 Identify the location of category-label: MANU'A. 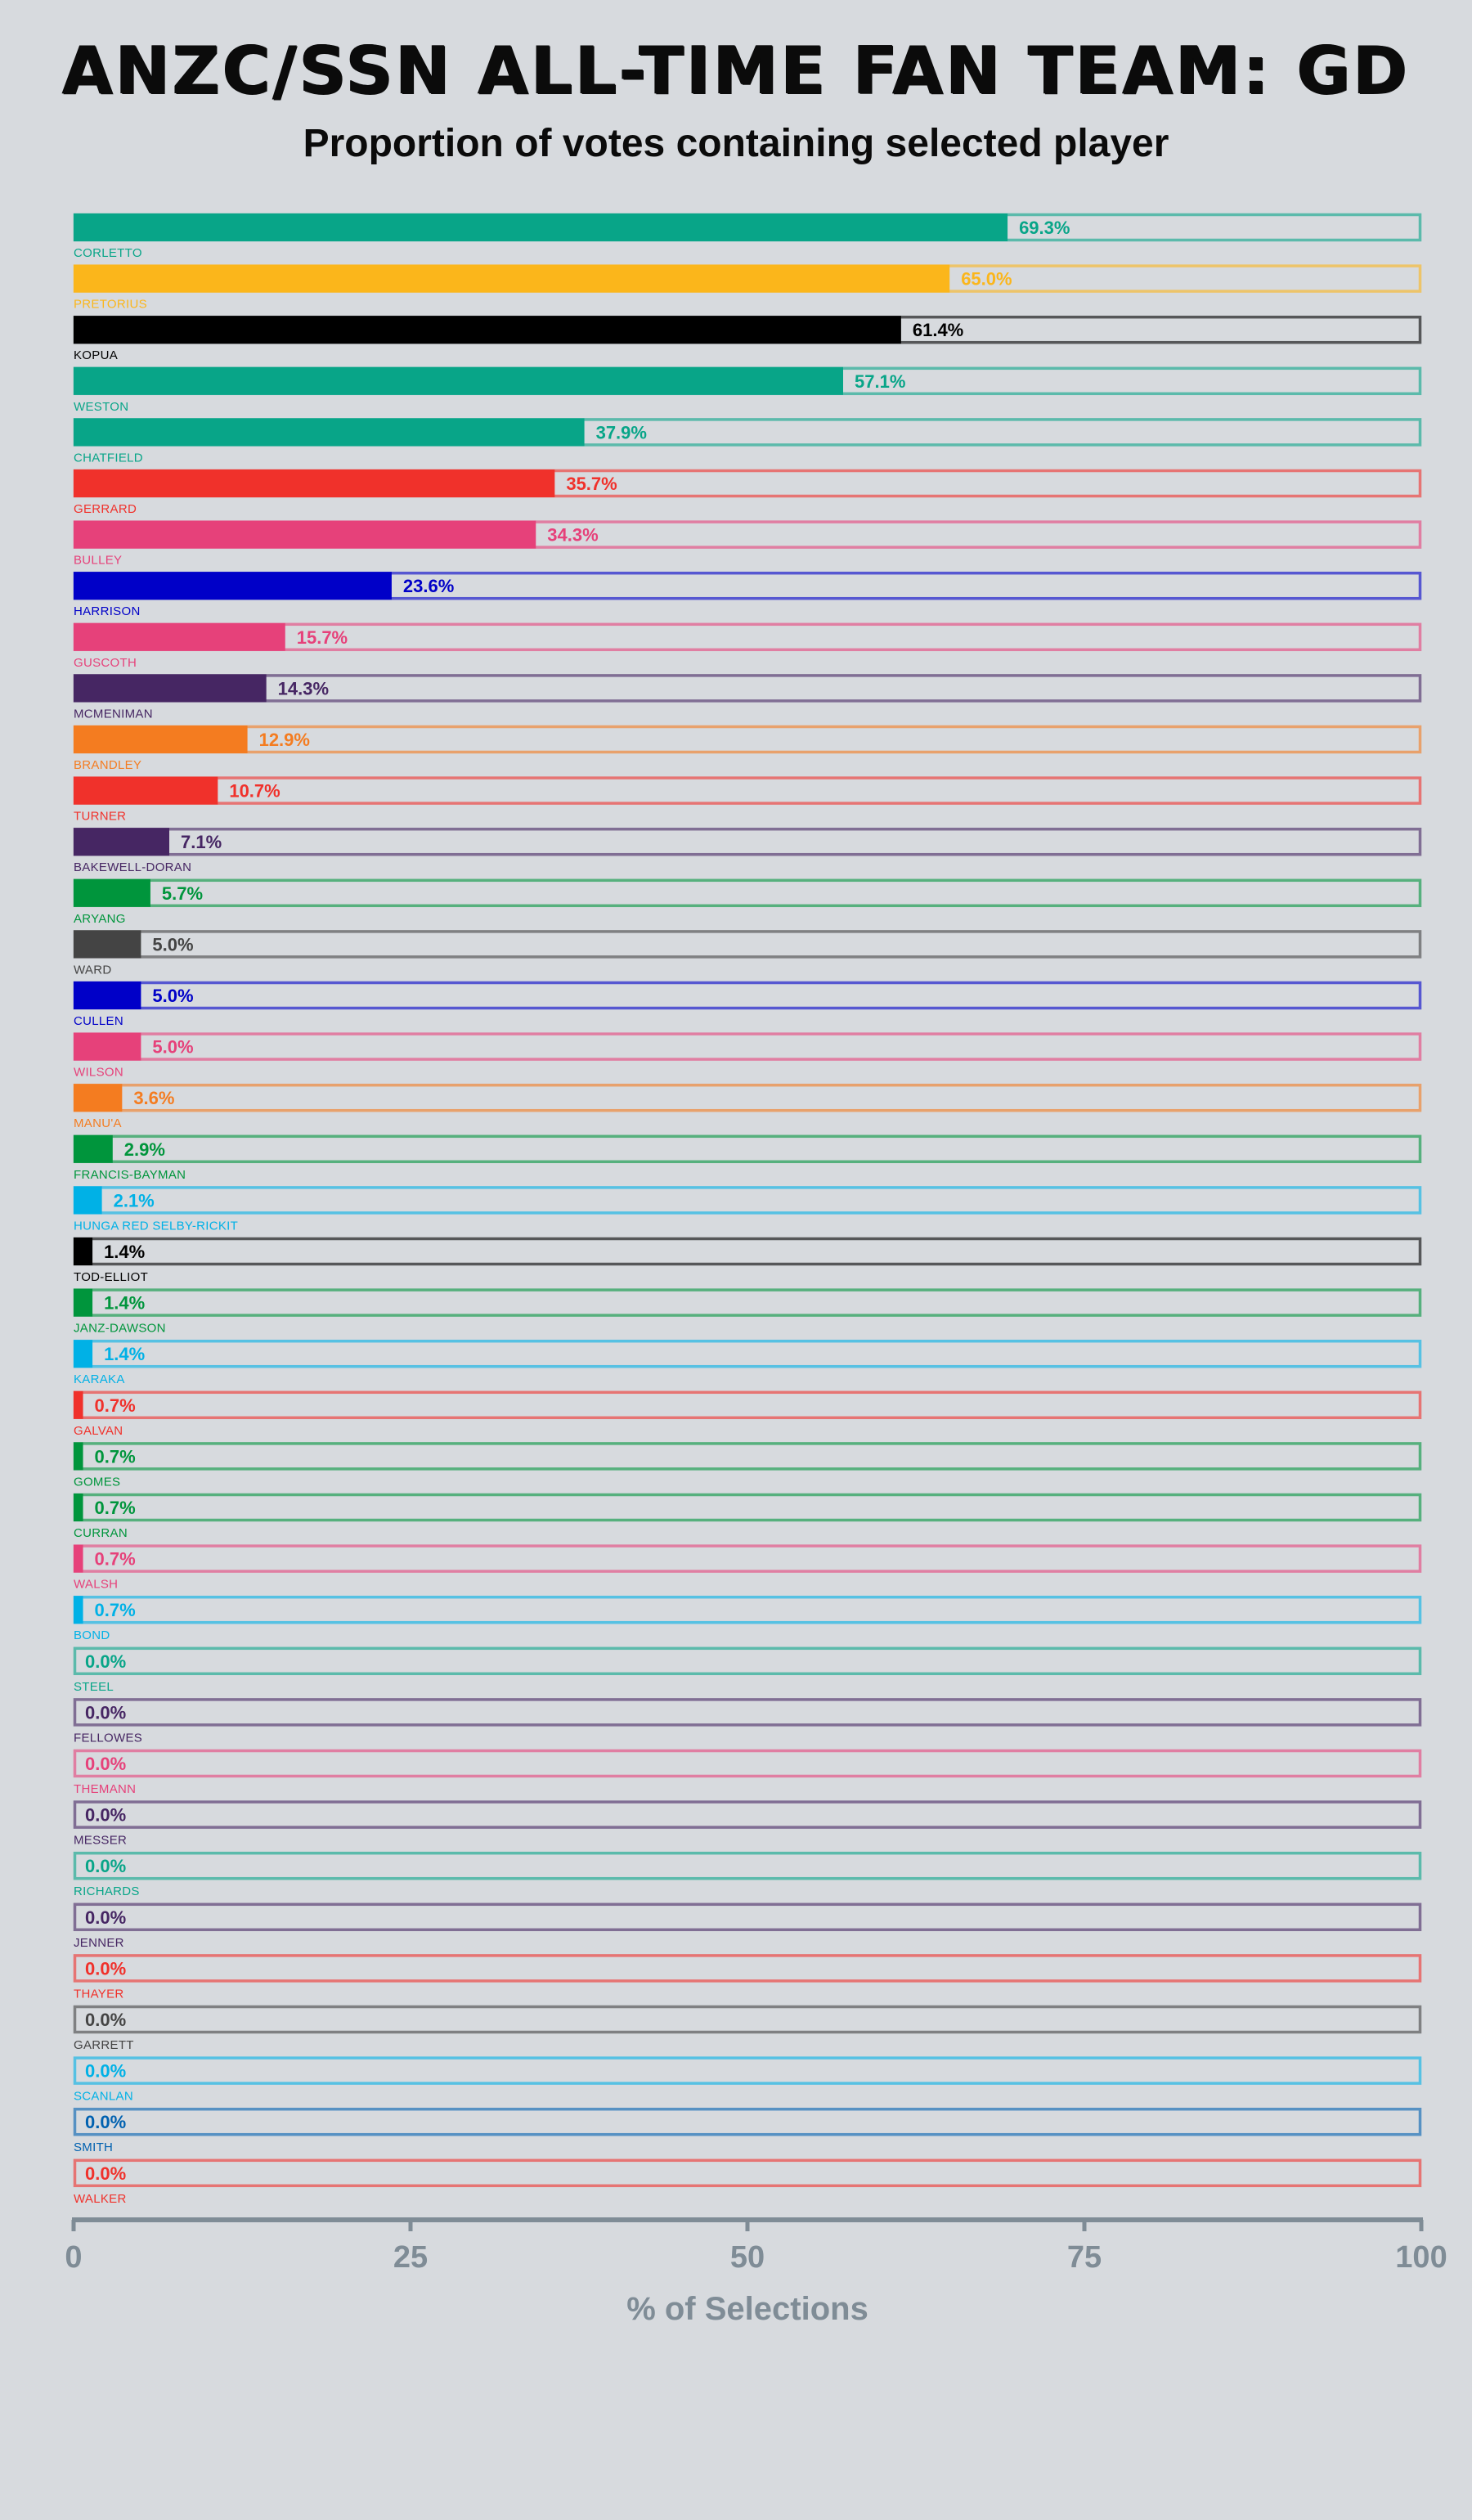
(98, 1123).